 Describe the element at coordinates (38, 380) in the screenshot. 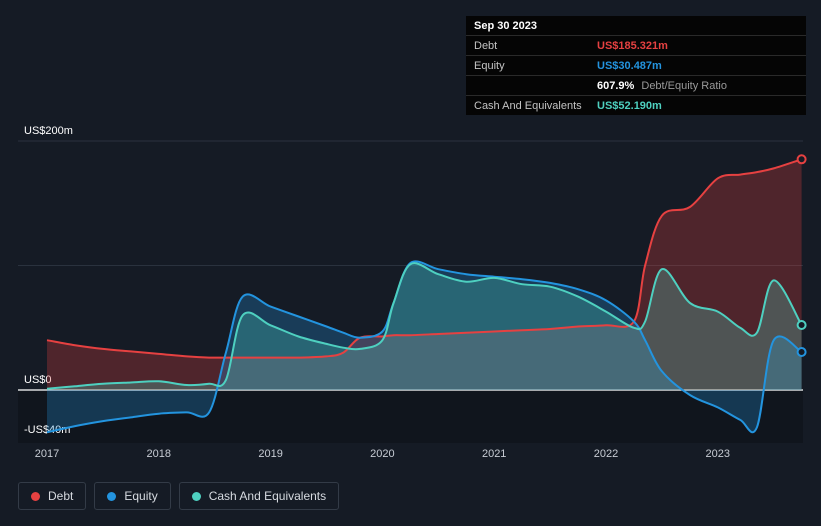

I see `y-axis-label: US$0` at that location.